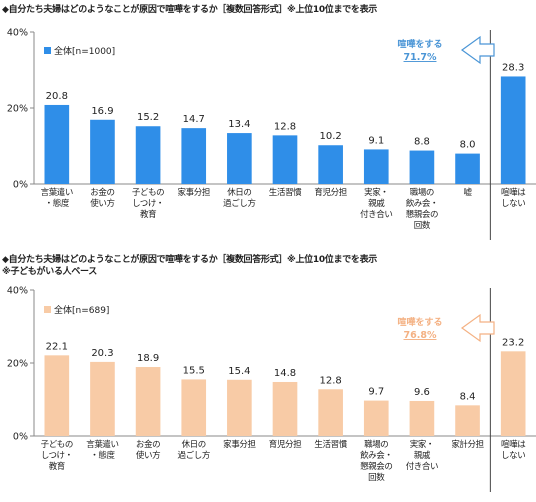  I want to click on legend-label: 全体[n=1000], so click(85, 52).